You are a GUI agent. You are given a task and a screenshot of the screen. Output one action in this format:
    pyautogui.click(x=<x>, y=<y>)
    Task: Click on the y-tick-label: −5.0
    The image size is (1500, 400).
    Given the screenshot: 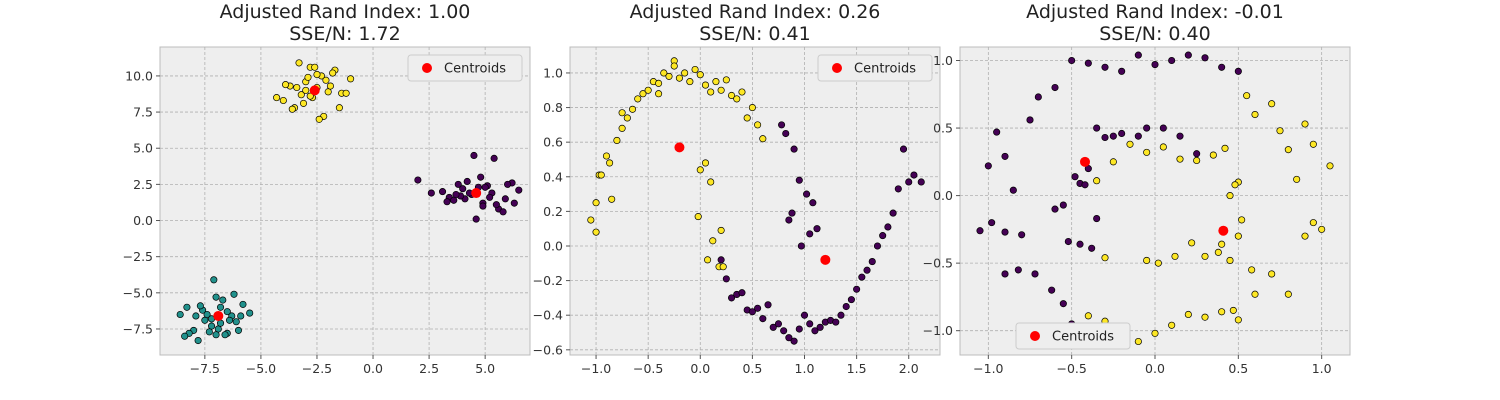 What is the action you would take?
    pyautogui.click(x=138, y=292)
    